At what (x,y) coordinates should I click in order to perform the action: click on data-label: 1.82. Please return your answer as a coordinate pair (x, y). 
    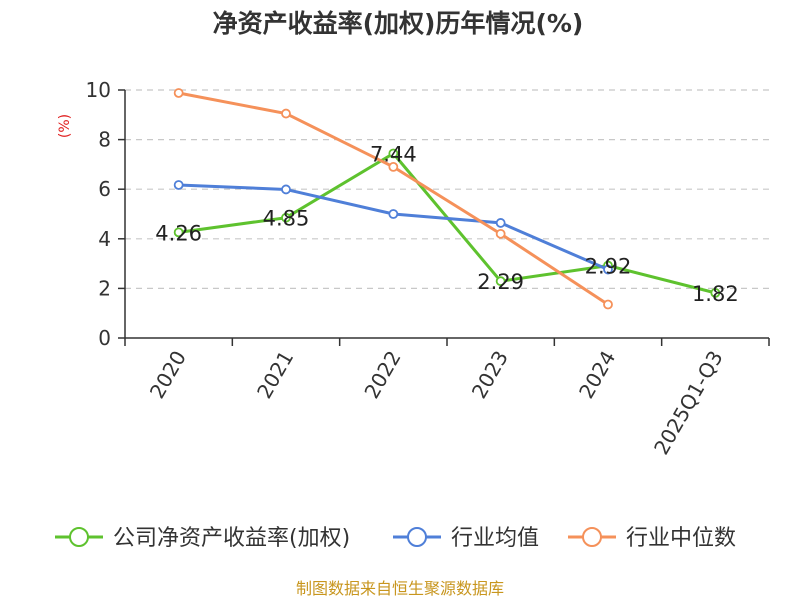
    Looking at the image, I should click on (715, 294).